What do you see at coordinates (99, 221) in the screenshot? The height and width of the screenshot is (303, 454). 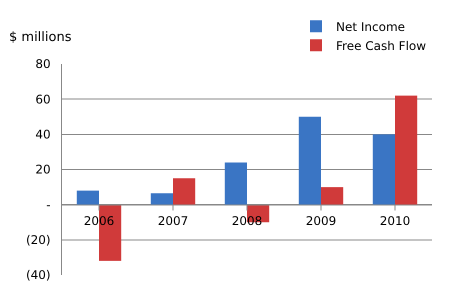 I see `x-tick-label: 2006` at bounding box center [99, 221].